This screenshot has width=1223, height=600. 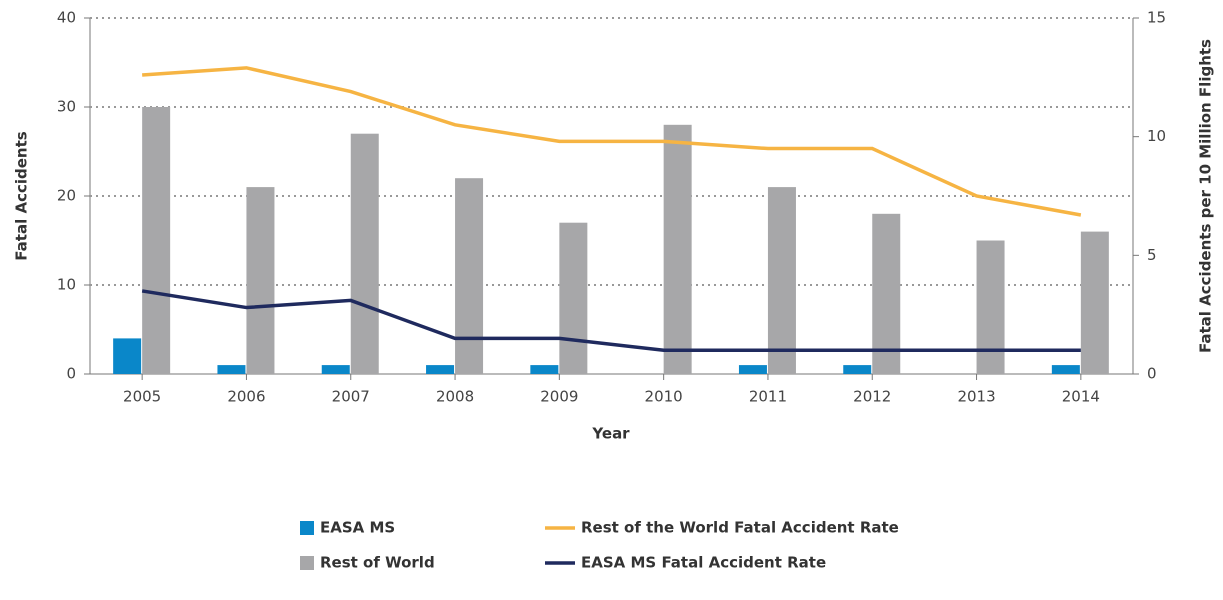 What do you see at coordinates (377, 563) in the screenshot?
I see `legend-label: Rest of World` at bounding box center [377, 563].